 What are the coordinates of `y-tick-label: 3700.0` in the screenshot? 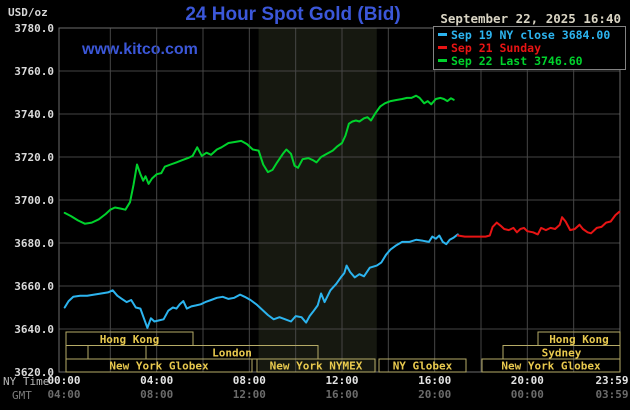 It's located at (34, 200).